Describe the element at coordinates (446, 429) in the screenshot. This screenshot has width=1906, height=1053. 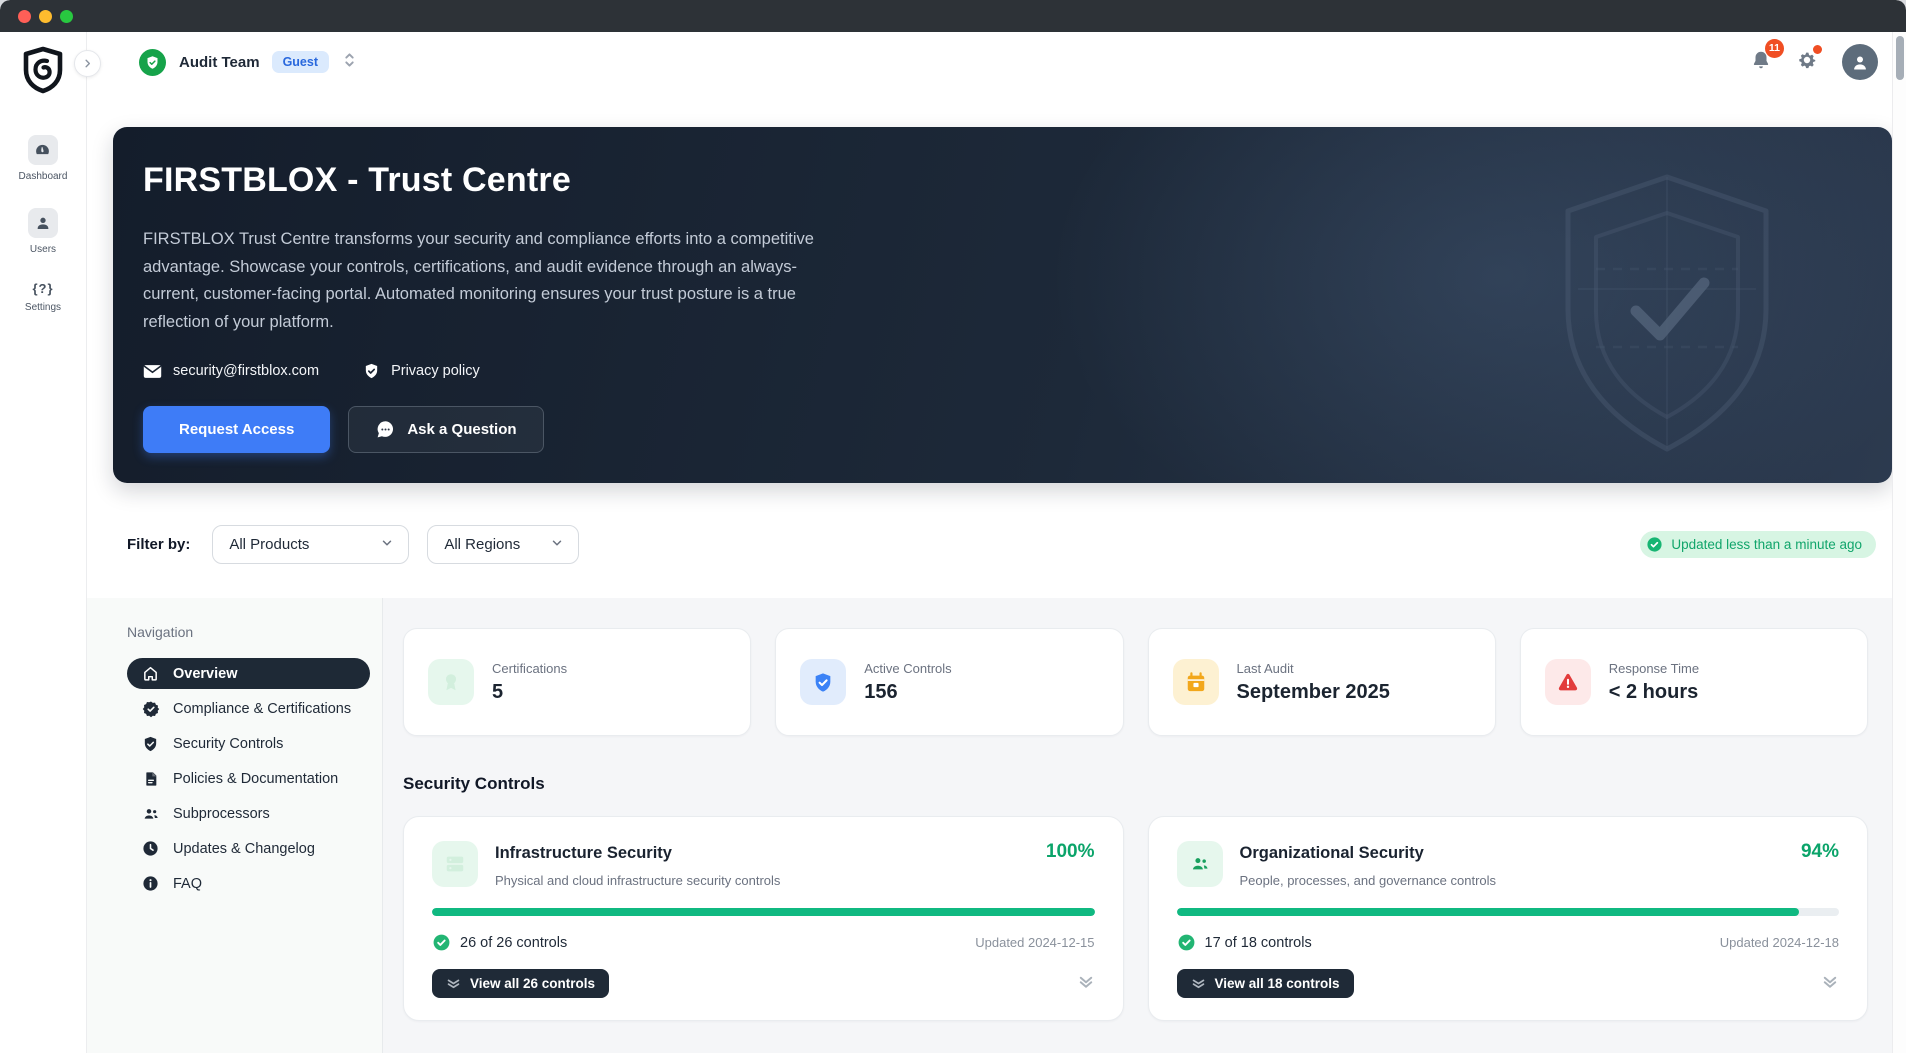
I see `ask-question-button: Ask a Question` at that location.